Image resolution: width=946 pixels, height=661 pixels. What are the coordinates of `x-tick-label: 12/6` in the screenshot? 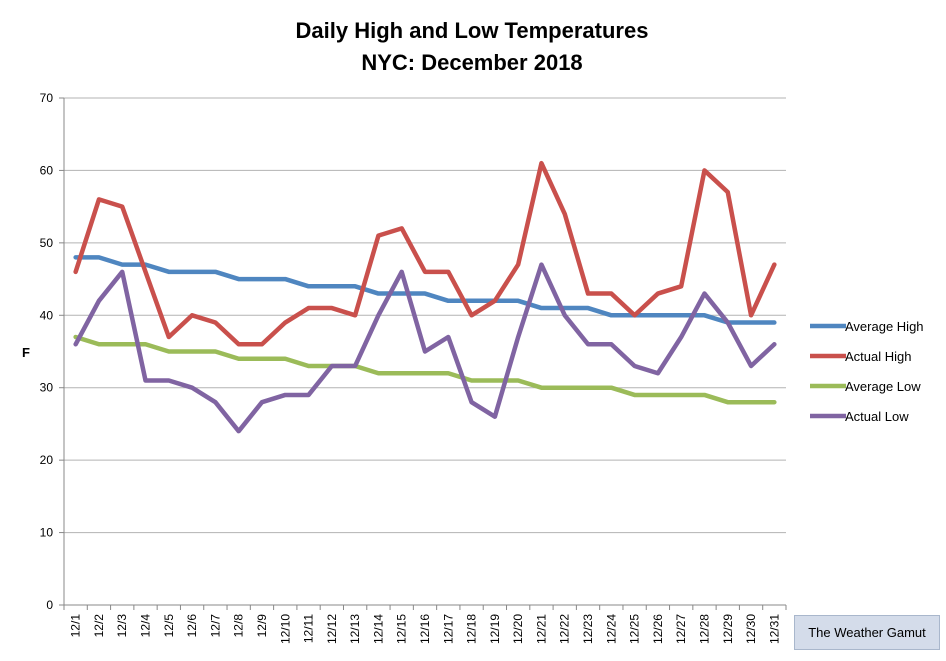 It's located at (192, 626).